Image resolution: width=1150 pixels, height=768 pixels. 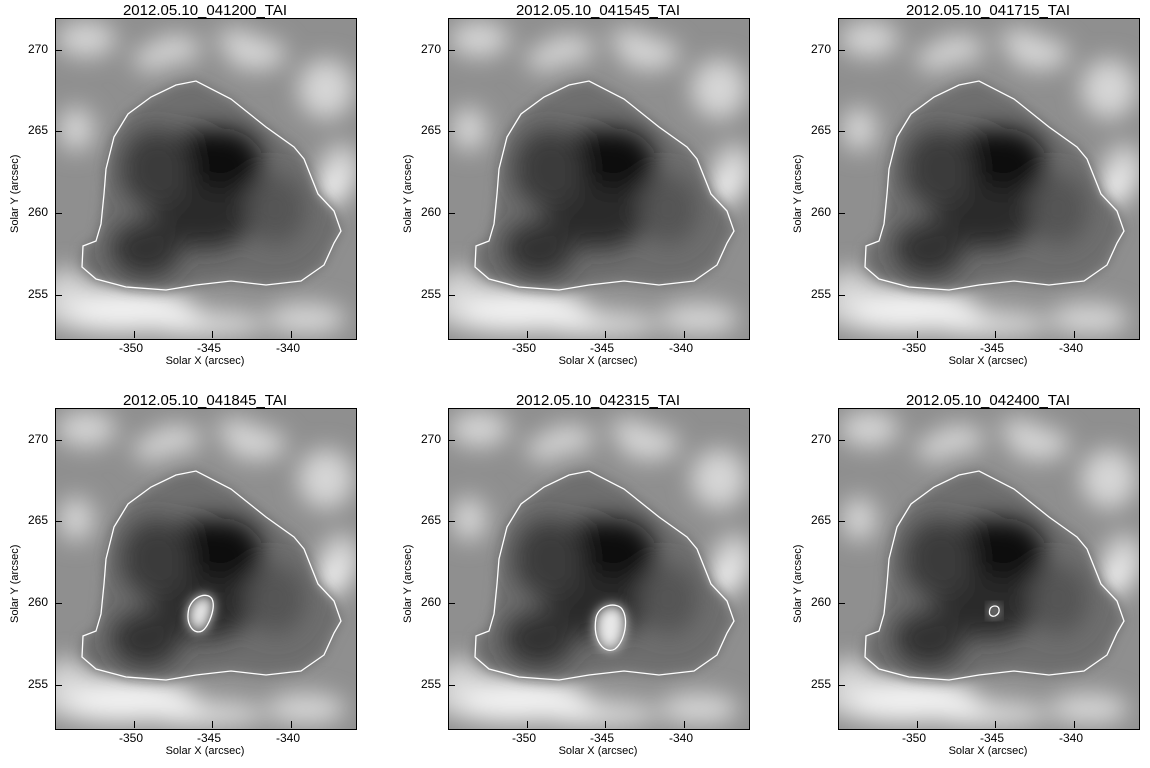 What do you see at coordinates (205, 10) in the screenshot?
I see `panel-title: 2012.05.10_041200_TAI` at bounding box center [205, 10].